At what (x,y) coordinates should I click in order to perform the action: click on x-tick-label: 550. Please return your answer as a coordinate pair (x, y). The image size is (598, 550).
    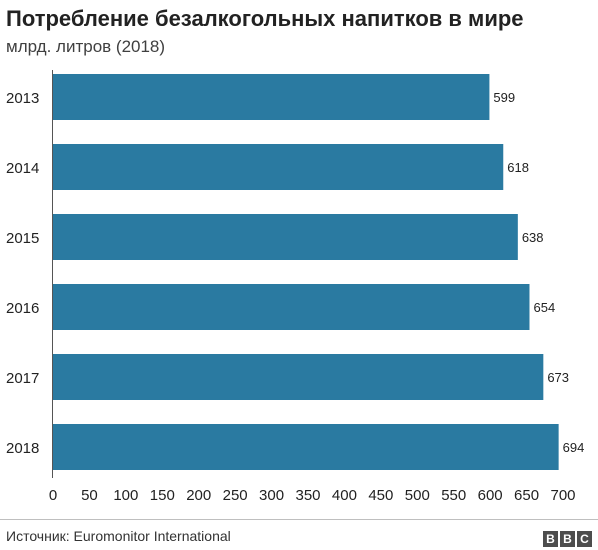
    Looking at the image, I should click on (453, 495).